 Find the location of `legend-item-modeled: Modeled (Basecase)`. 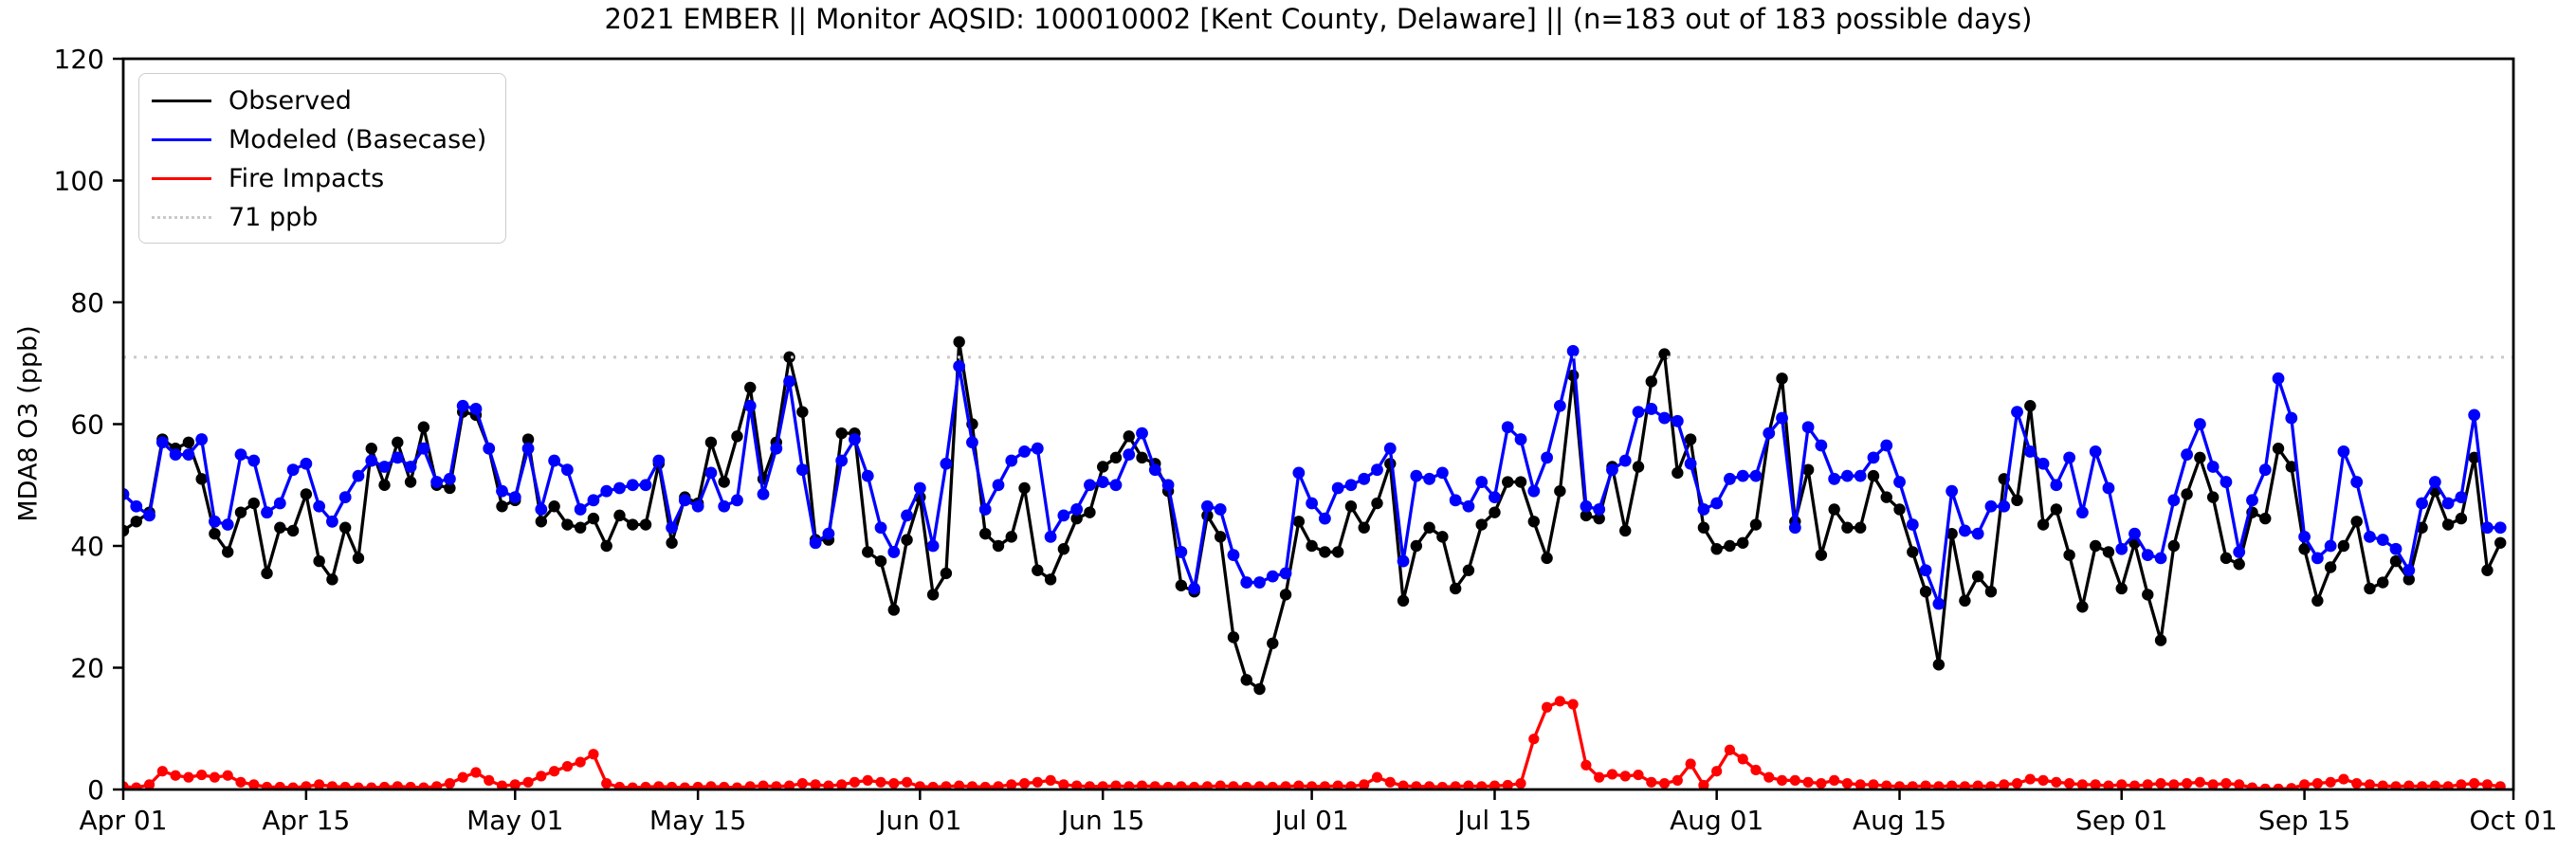

legend-item-modeled: Modeled (Basecase) is located at coordinates (322, 139).